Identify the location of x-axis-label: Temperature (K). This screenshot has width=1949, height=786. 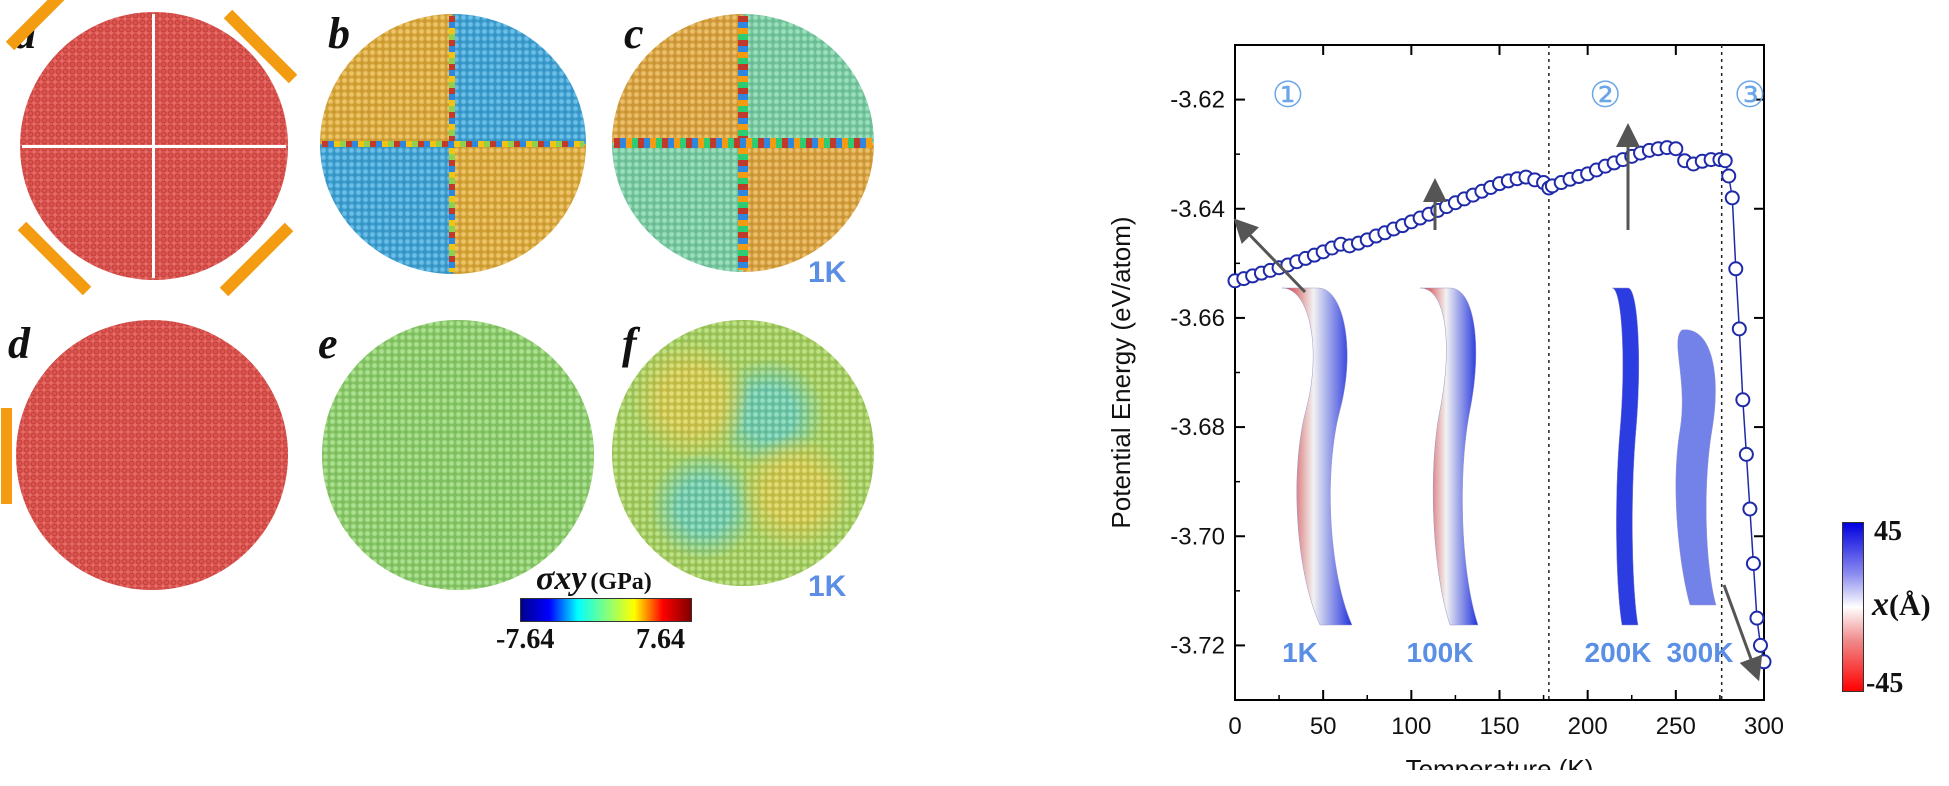
(1500, 762).